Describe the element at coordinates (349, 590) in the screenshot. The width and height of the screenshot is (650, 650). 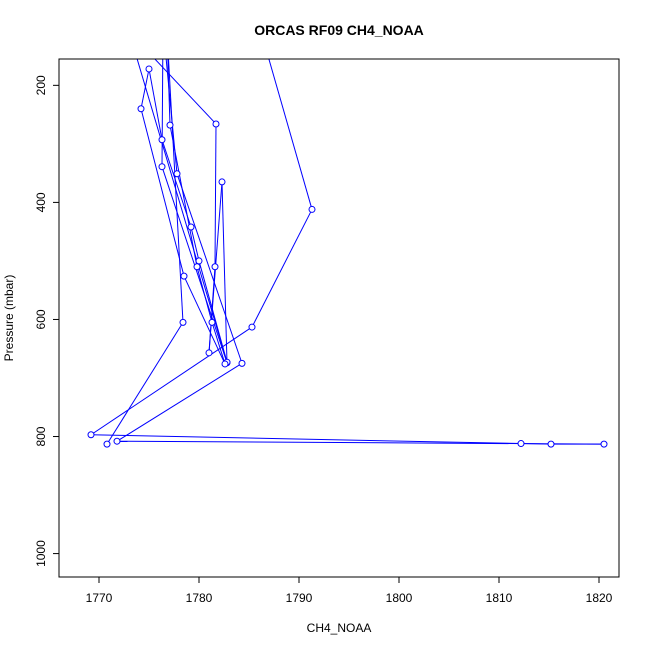
I see `x-axis: 1770 1780 1790 1800 1810 1820` at that location.